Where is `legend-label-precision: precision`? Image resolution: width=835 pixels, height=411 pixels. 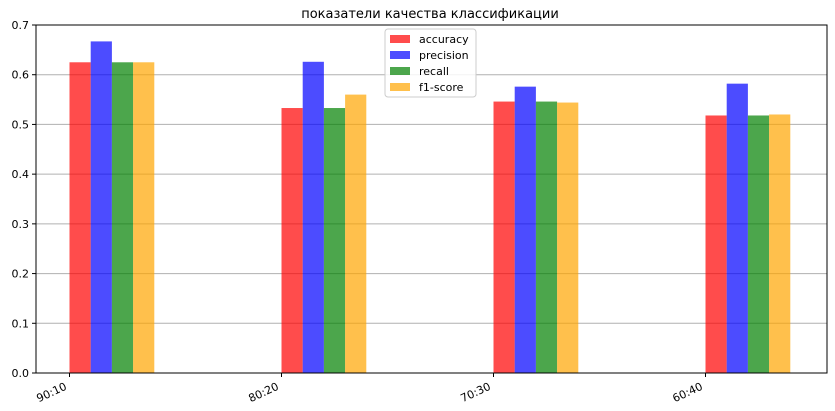
legend-label-precision: precision is located at coordinates (444, 55).